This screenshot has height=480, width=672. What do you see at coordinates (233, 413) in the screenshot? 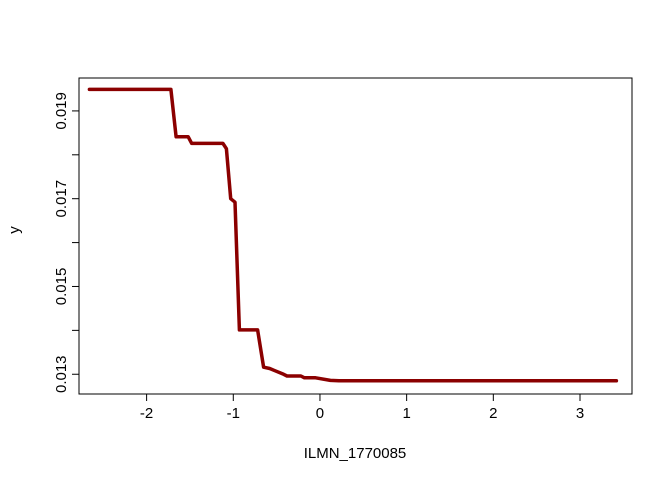
I see `x-tick-label: -1` at bounding box center [233, 413].